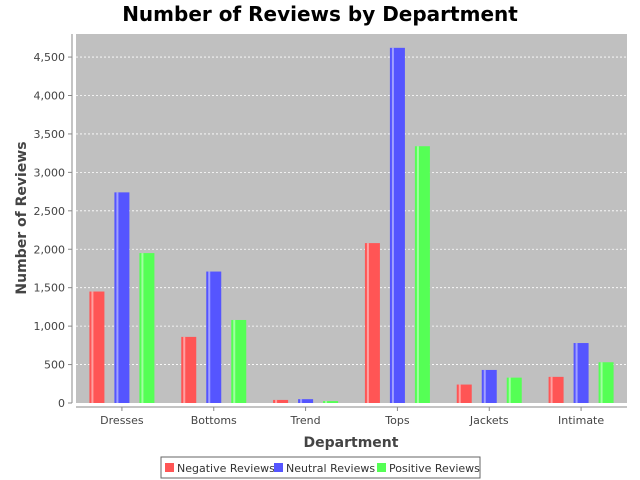 The width and height of the screenshot is (640, 480). Describe the element at coordinates (305, 420) in the screenshot. I see `x-tick-label: Trend` at that location.